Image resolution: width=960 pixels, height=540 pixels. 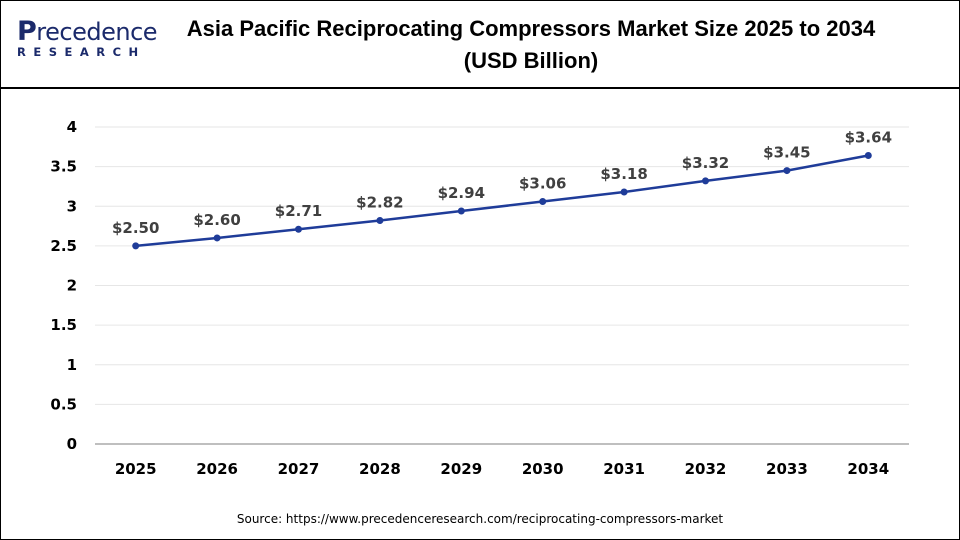 What do you see at coordinates (705, 163) in the screenshot?
I see `data-label: $3.32` at bounding box center [705, 163].